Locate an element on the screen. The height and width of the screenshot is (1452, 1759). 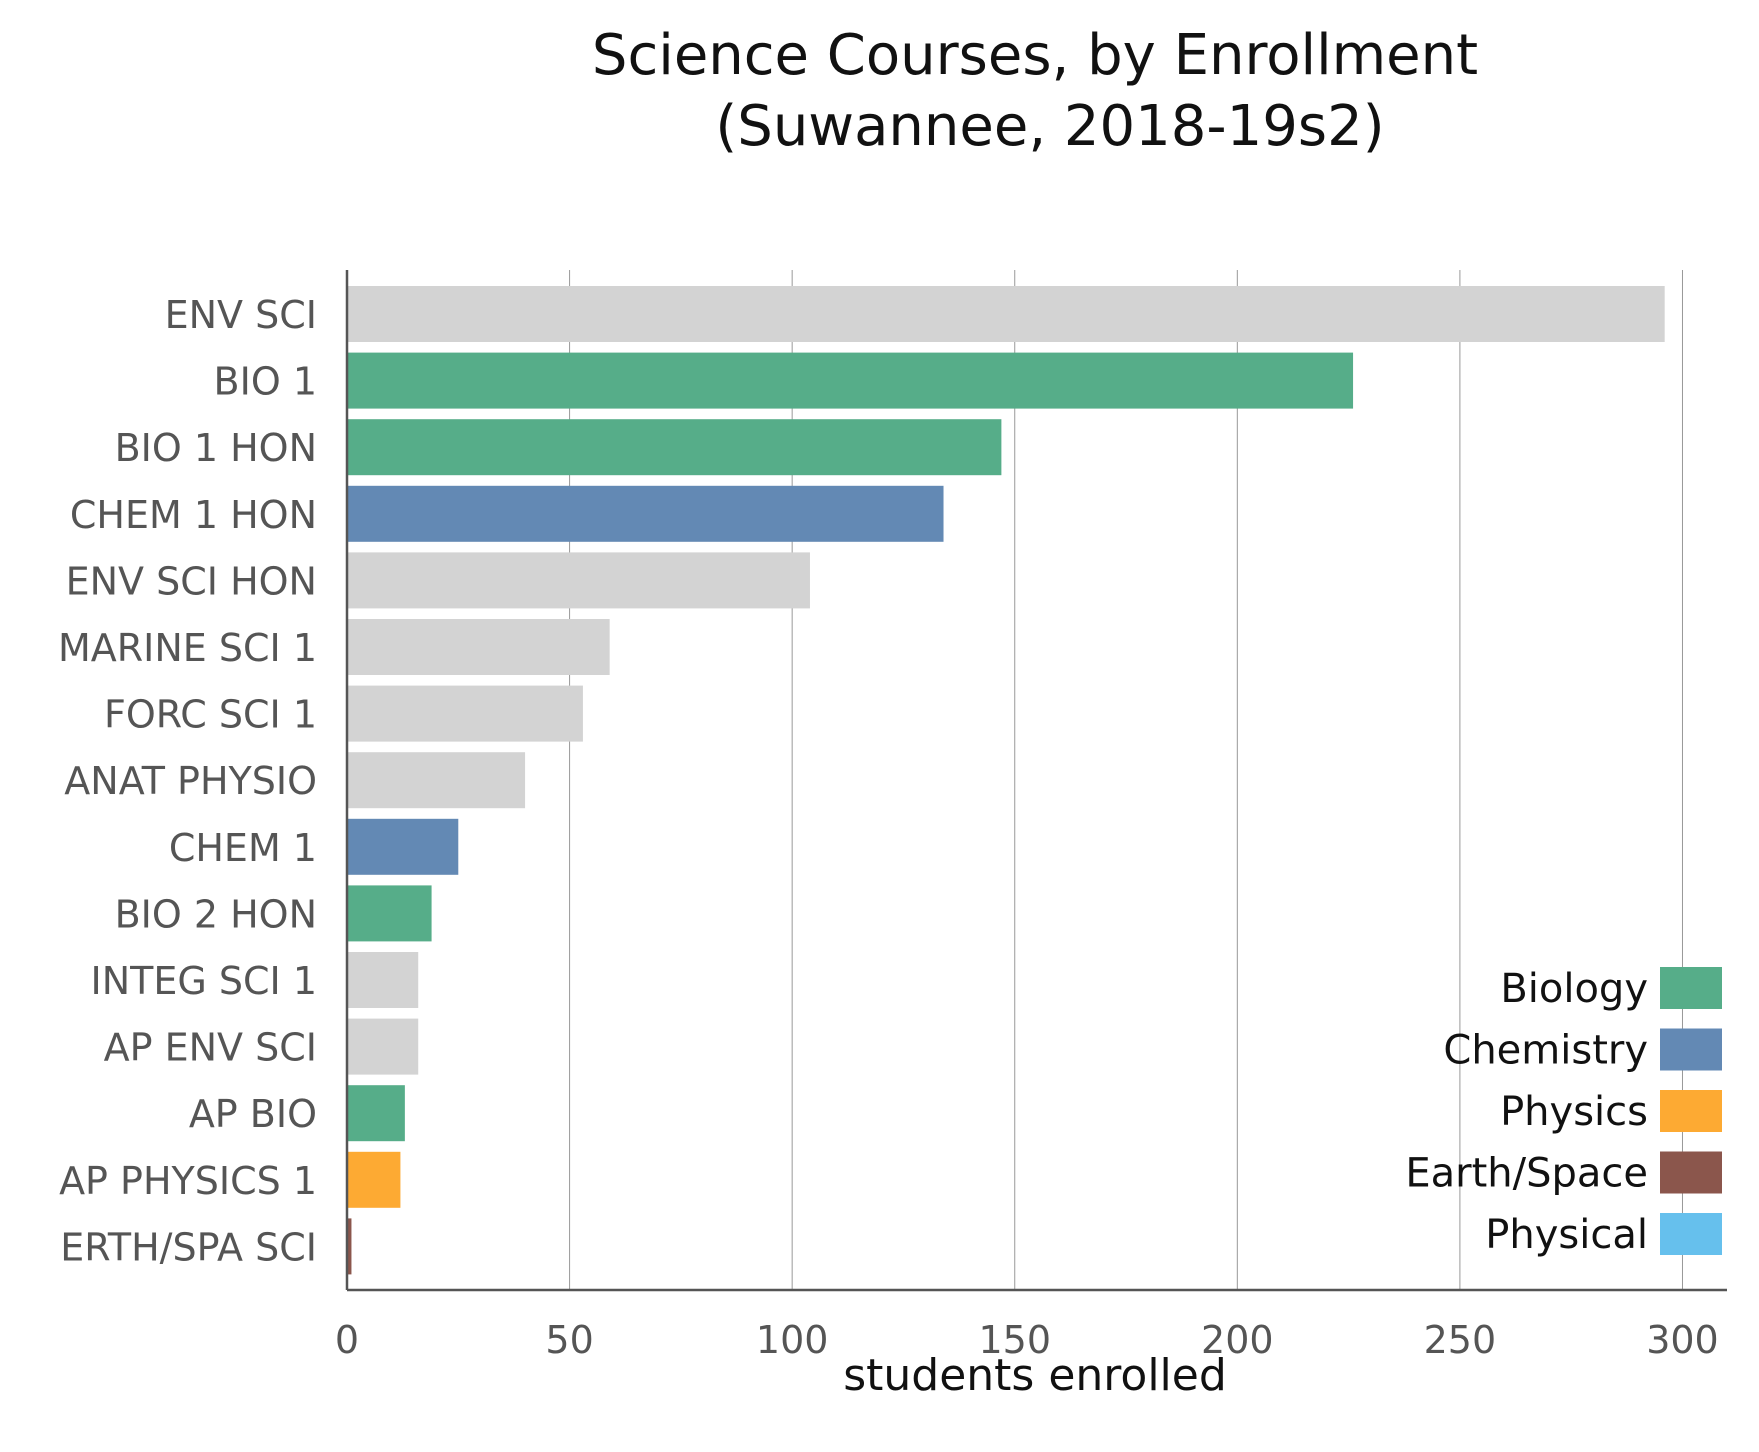
x-tick-label-300: 300 is located at coordinates (1682, 1340).